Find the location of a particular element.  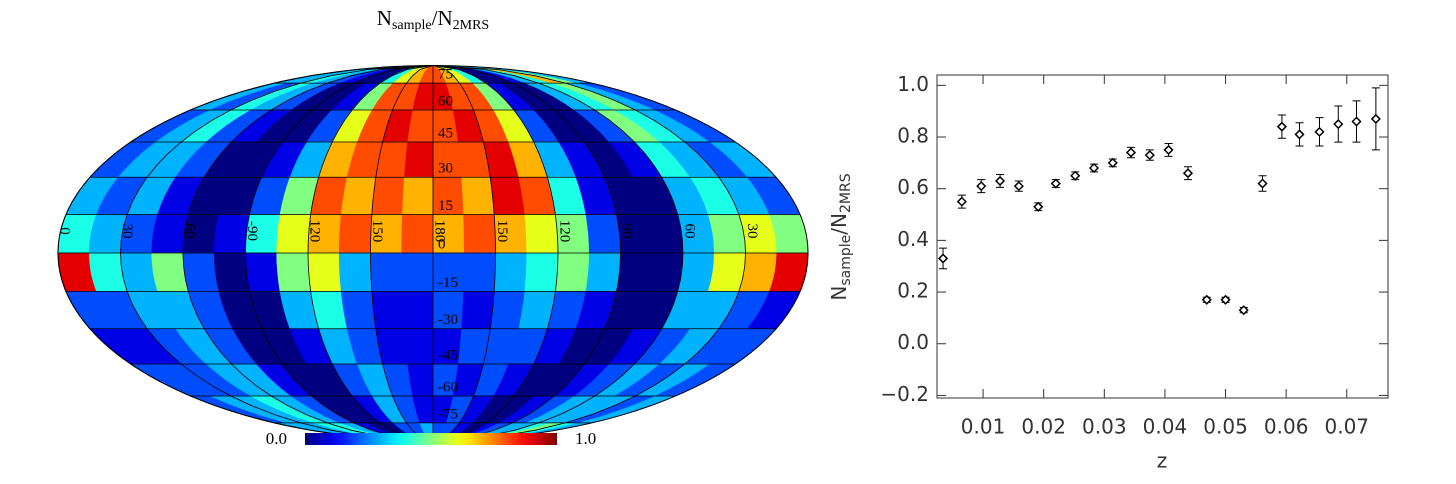

lat-label: 15 is located at coordinates (445, 206).